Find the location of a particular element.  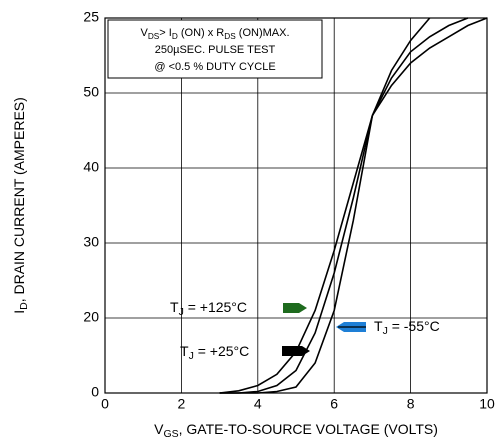

note-line: 250µSEC. PULSE TEST is located at coordinates (215, 50).